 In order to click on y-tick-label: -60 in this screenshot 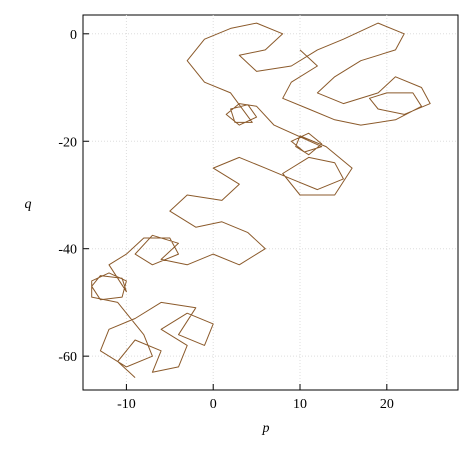, I will do `click(67, 357)`.